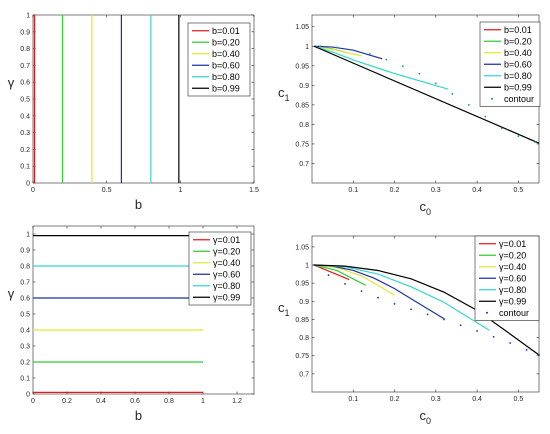  I want to click on legend: γ=0.01γ=0.20 γ=0.40γ=0.60 γ=0.80γ=0.99, so click(220, 268).